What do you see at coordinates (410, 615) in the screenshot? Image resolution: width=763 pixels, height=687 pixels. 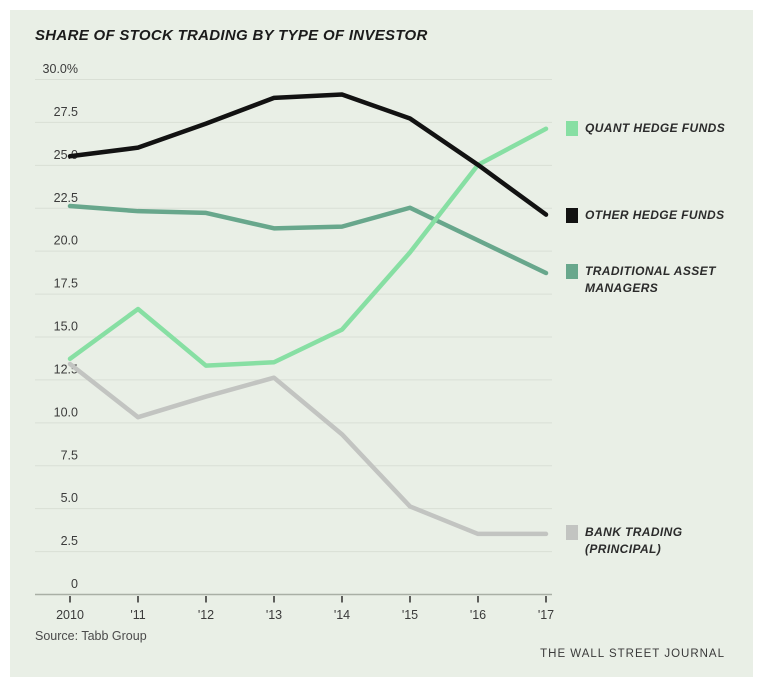 I see `x-tick-label: '15` at bounding box center [410, 615].